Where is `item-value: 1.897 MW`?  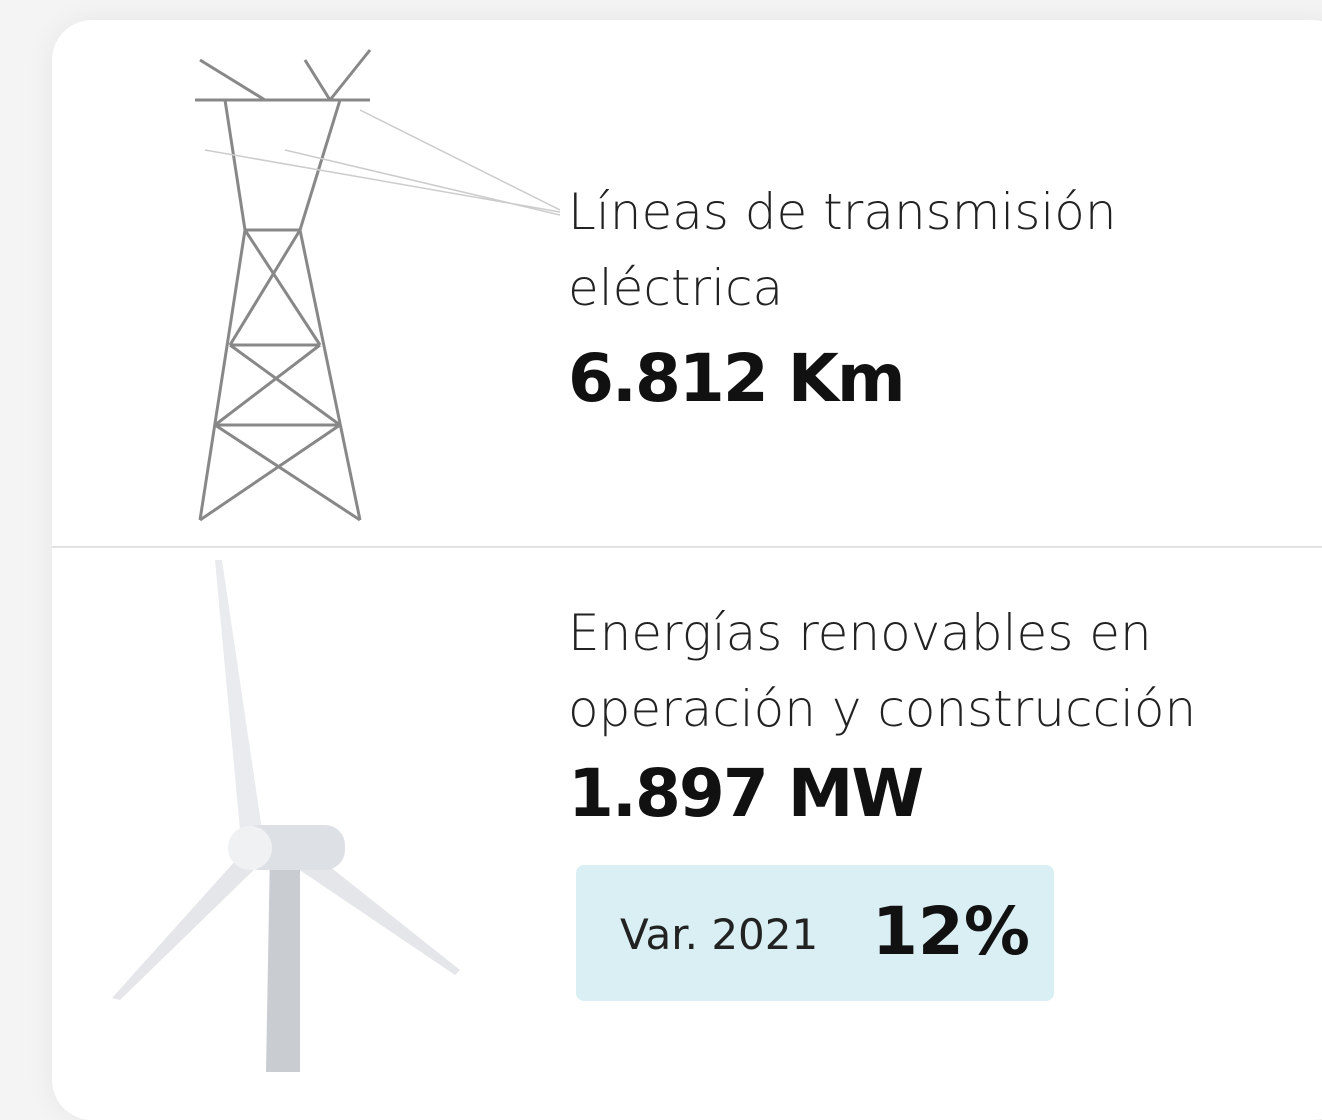
item-value: 1.897 MW is located at coordinates (746, 793).